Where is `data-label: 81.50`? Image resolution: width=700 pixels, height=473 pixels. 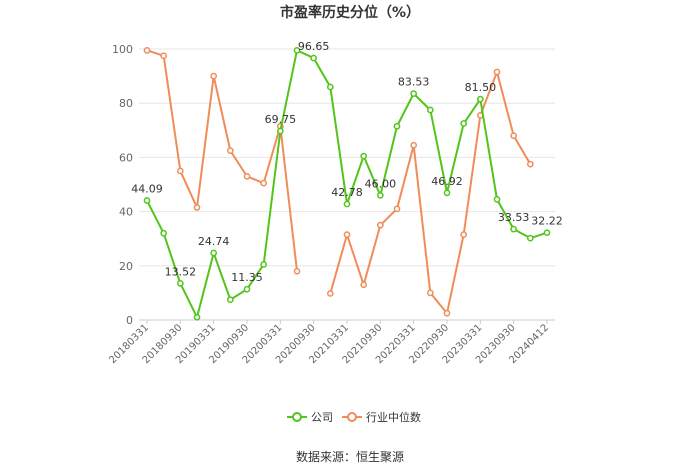
data-label: 81.50 is located at coordinates (481, 87).